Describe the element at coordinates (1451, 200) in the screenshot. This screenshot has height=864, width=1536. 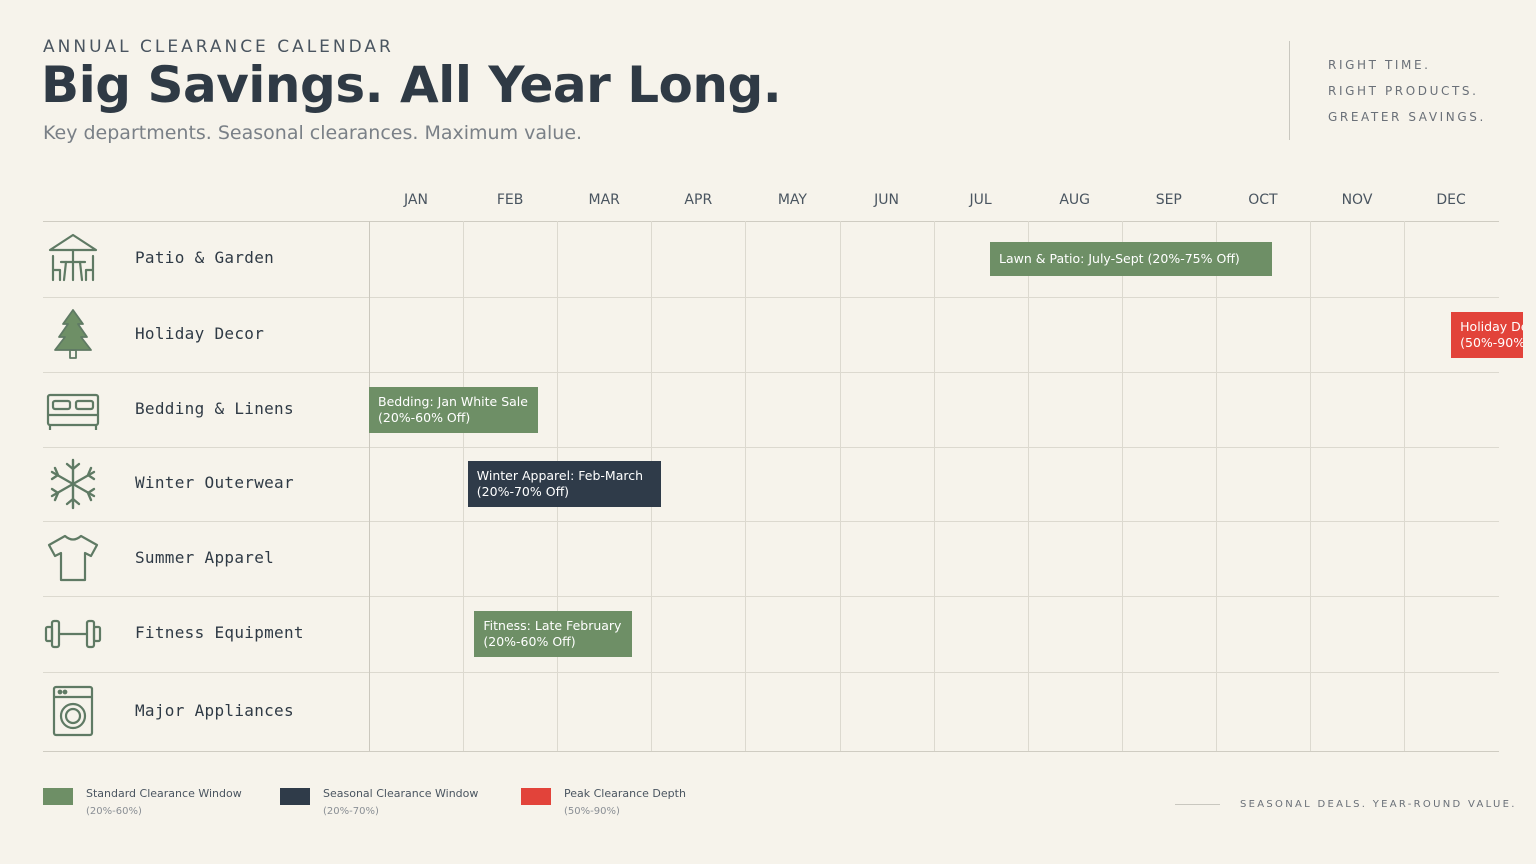
I see `month-header-dec: DEC` at that location.